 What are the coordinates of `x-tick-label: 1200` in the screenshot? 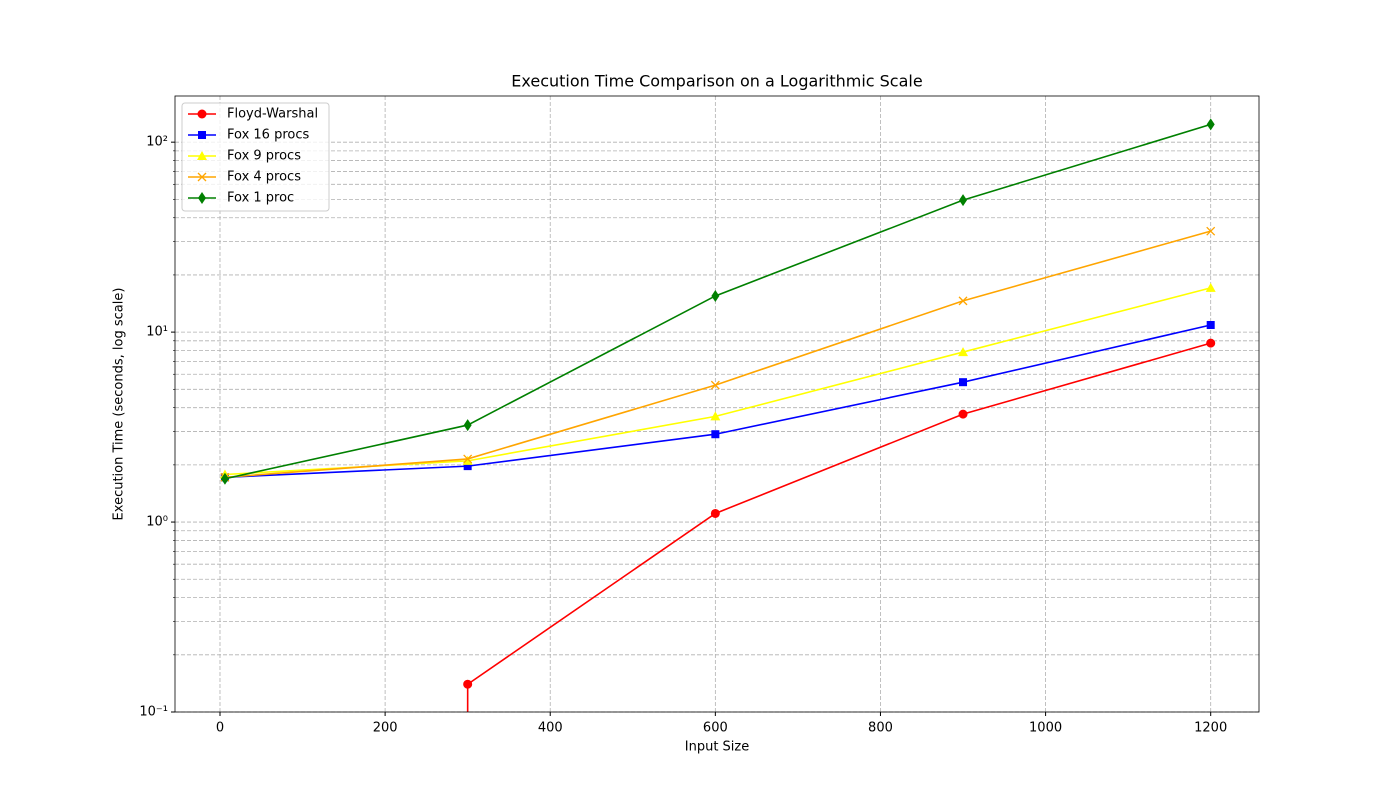 It's located at (1210, 728).